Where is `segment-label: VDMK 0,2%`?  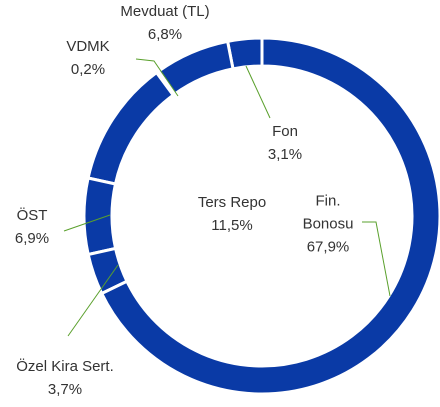 segment-label: VDMK 0,2% is located at coordinates (87, 58).